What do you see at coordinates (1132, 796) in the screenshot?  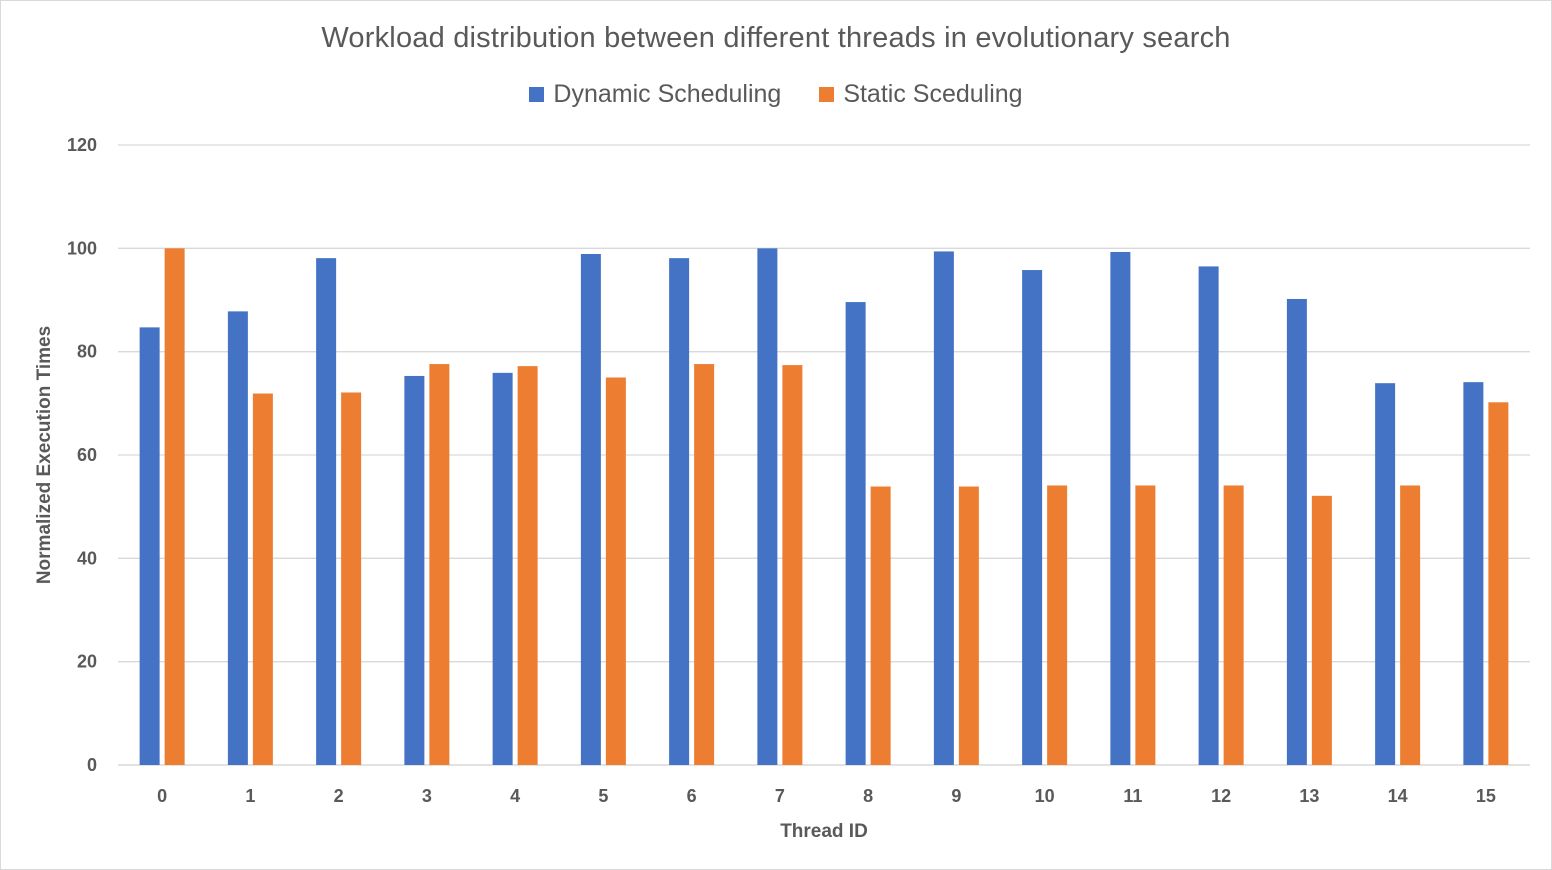 I see `x-tick-label: 11` at bounding box center [1132, 796].